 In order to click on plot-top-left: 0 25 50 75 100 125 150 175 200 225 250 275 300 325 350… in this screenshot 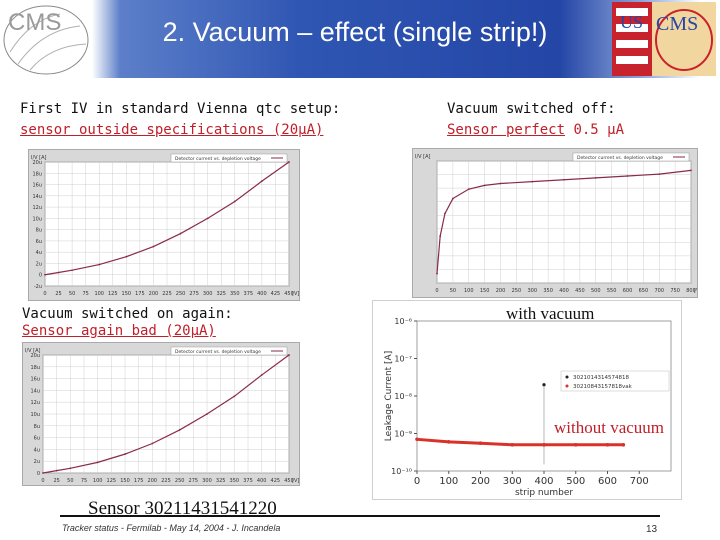, I will do `click(164, 225)`.